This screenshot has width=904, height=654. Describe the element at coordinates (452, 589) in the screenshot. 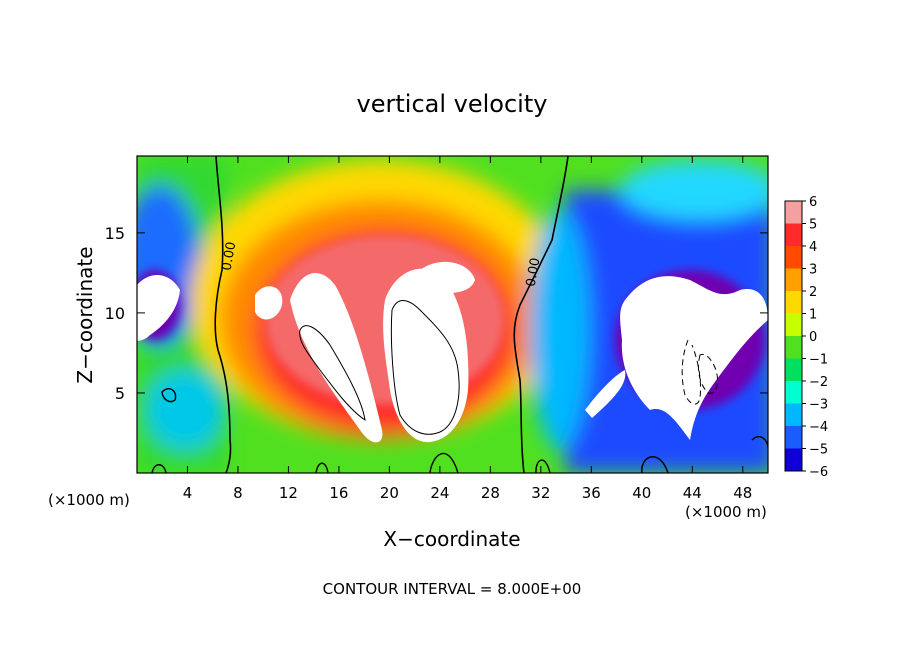

I see `contour-interval-footer: CONTOUR INTERVAL = 8.000E+00` at that location.